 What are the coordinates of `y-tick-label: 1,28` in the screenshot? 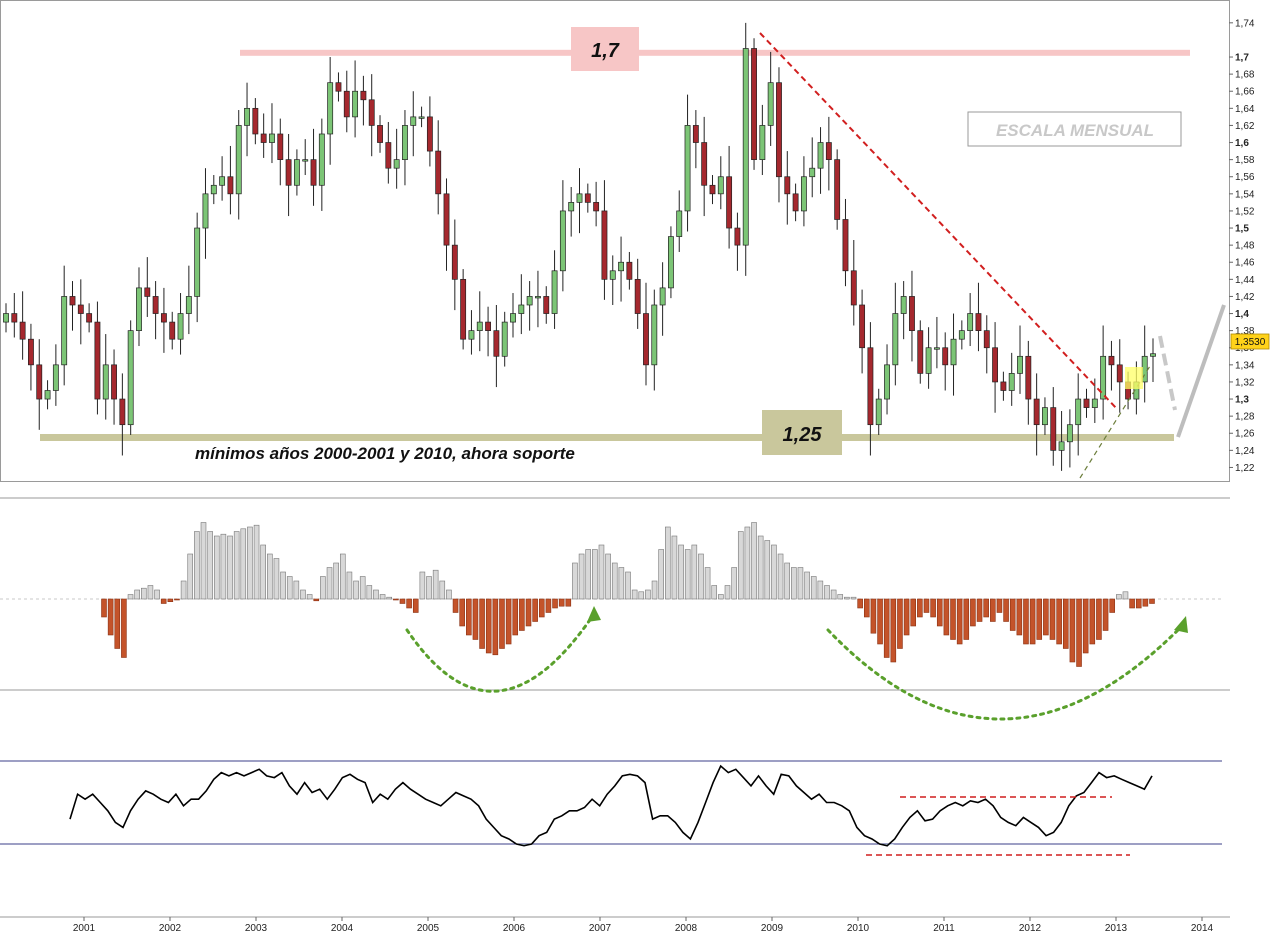 It's located at (1245, 417).